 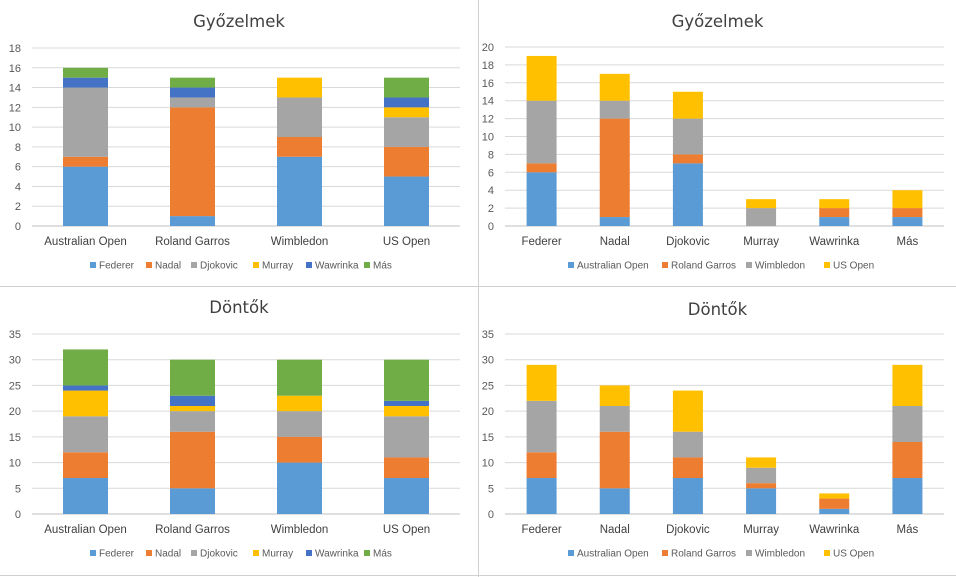 I want to click on bar-roland-garros-murray, so click(x=192, y=409).